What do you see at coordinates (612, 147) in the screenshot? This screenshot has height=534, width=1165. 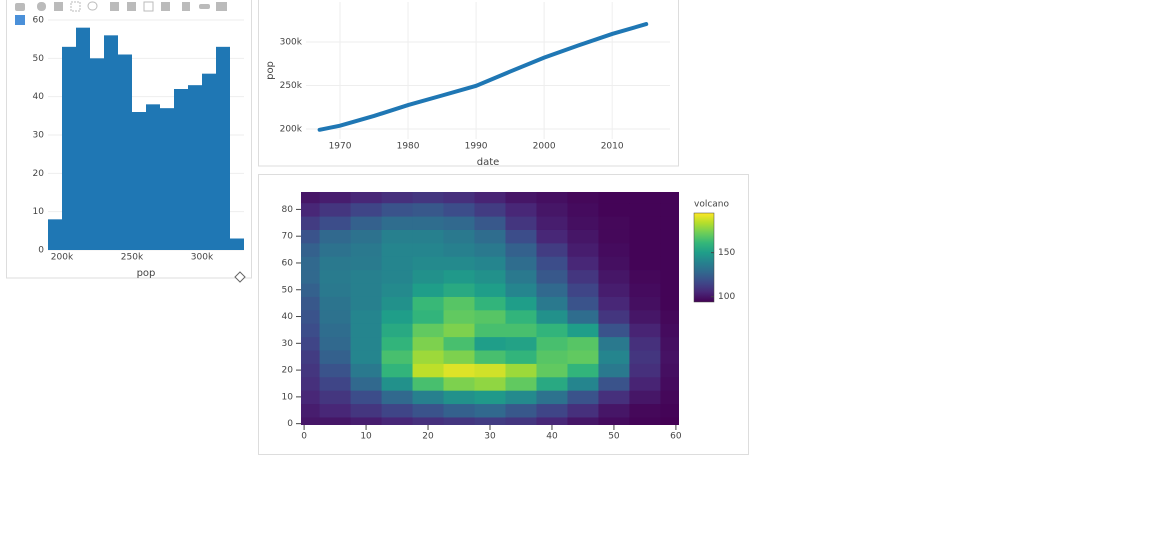 I see `x-tick-label: 2010` at bounding box center [612, 147].